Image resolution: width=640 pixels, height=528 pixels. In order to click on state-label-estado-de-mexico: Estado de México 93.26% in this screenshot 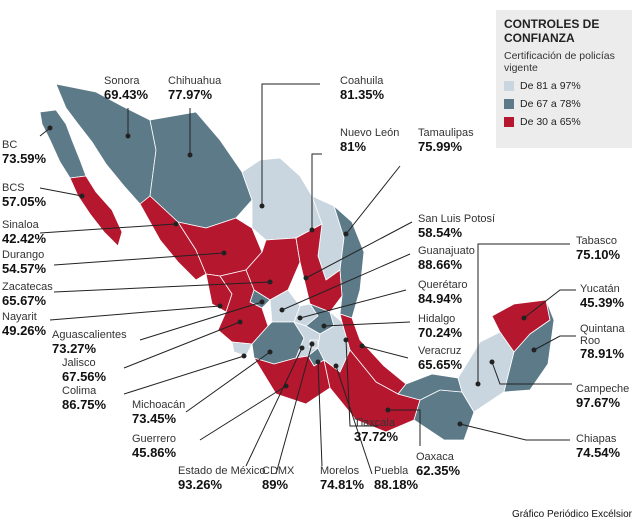, I will do `click(222, 478)`.